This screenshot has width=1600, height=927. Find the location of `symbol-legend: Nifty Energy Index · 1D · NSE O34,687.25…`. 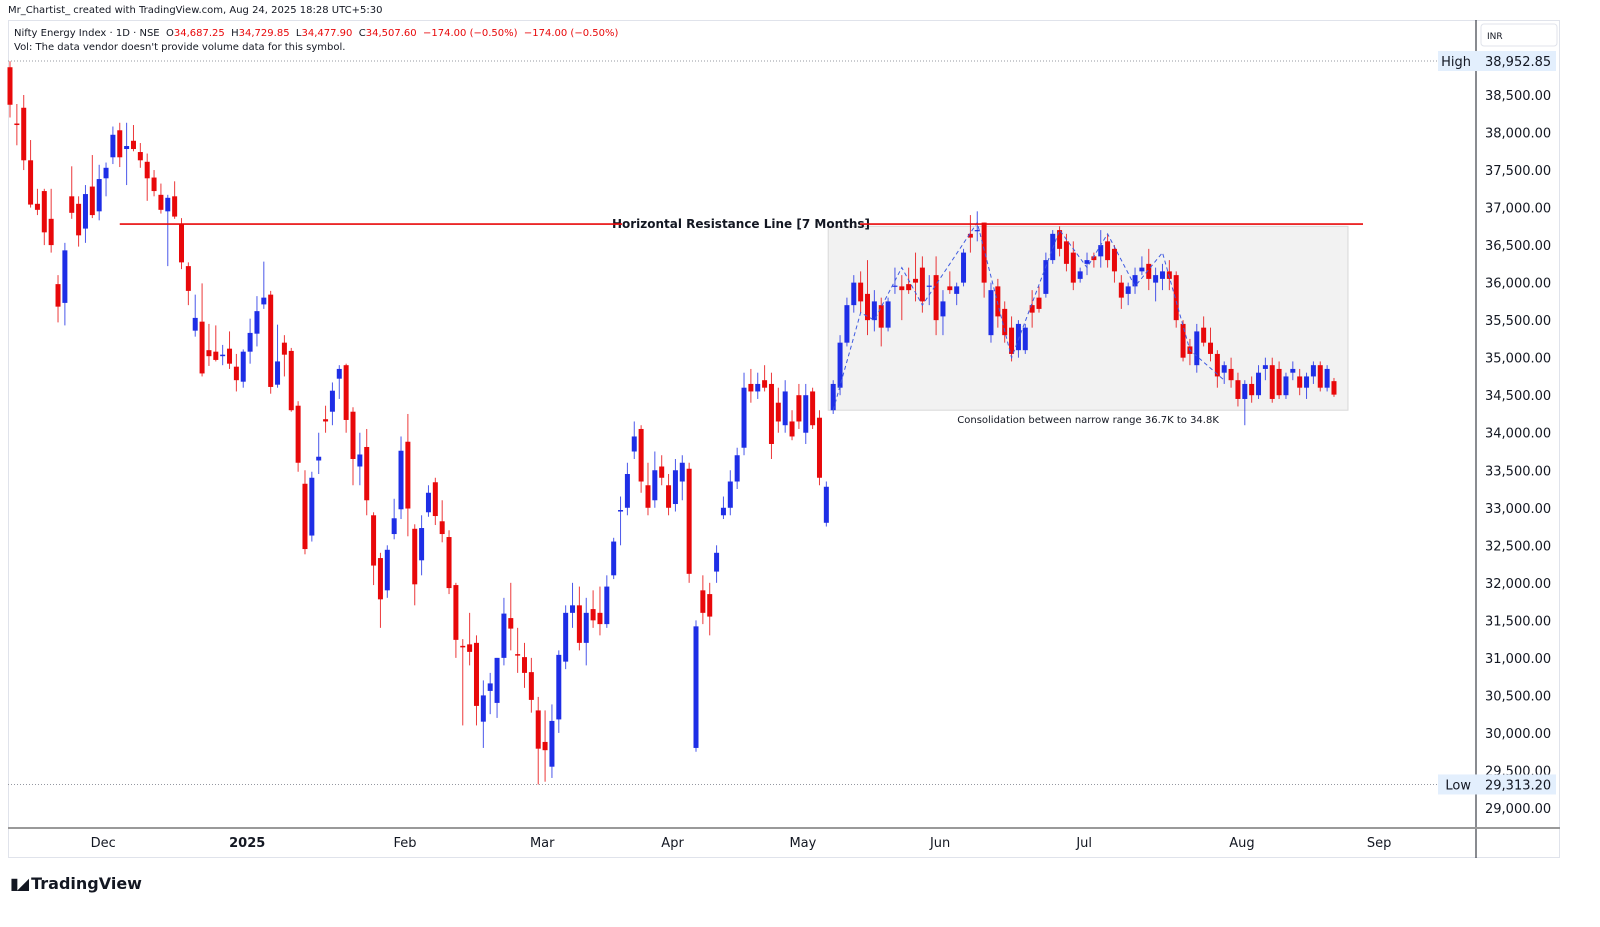

symbol-legend: Nifty Energy Index · 1D · NSE O34,687.25… is located at coordinates (316, 41).